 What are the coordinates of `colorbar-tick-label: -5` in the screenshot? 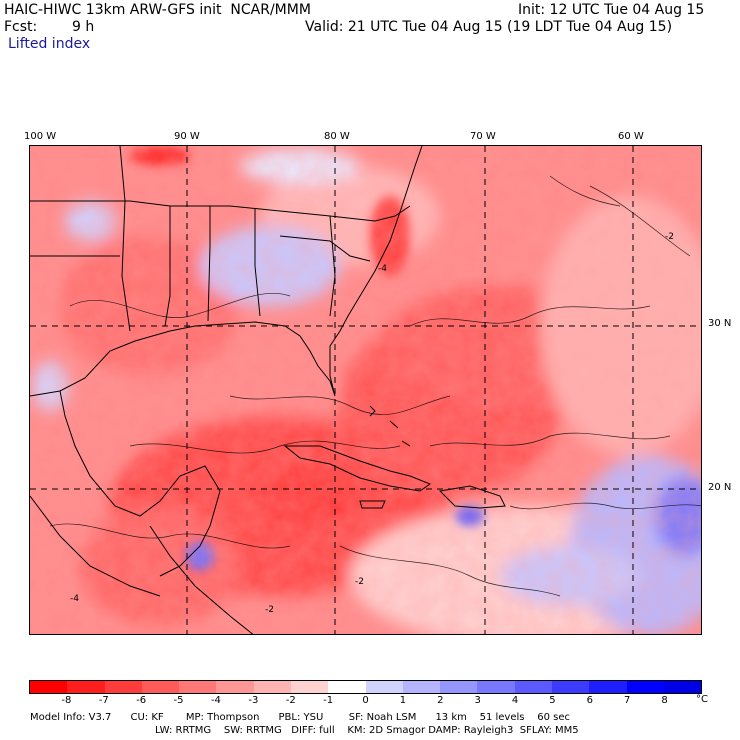 It's located at (178, 700).